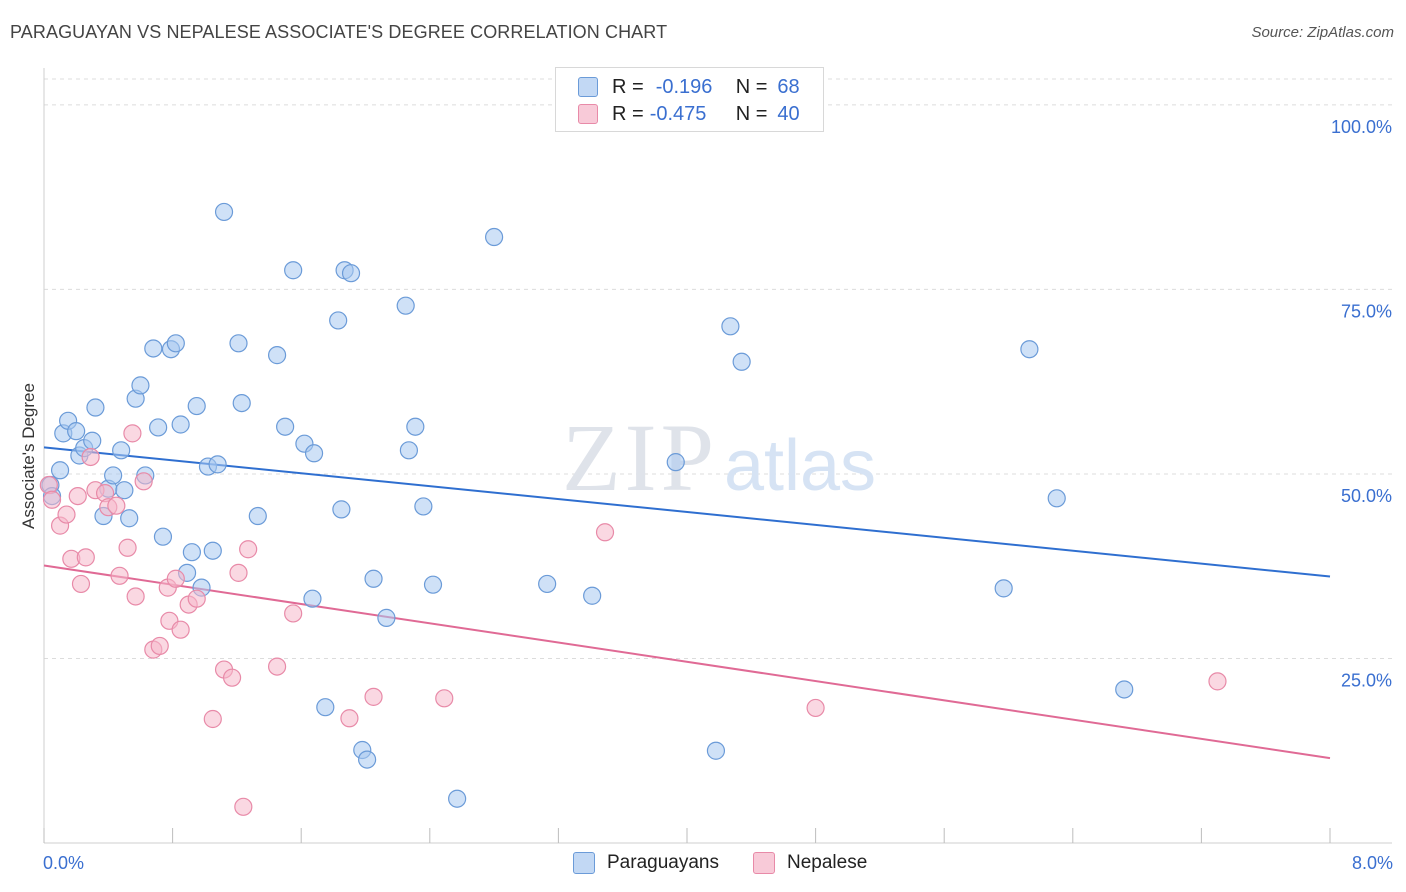 This screenshot has width=1406, height=892. Describe the element at coordinates (788, 113) in the screenshot. I see `n-value: 40` at that location.